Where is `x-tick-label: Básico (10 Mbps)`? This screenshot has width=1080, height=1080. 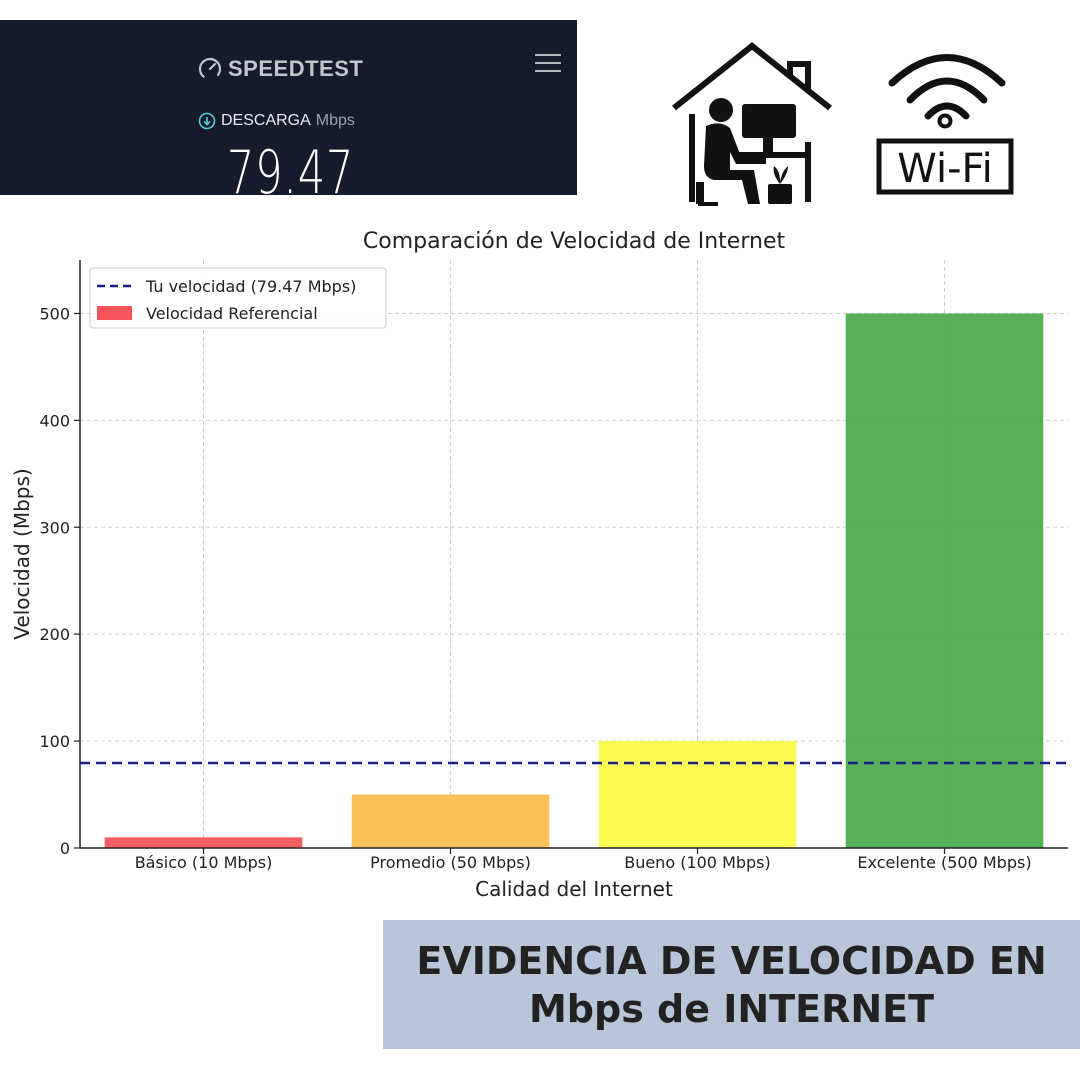
x-tick-label: Básico (10 Mbps) is located at coordinates (204, 862).